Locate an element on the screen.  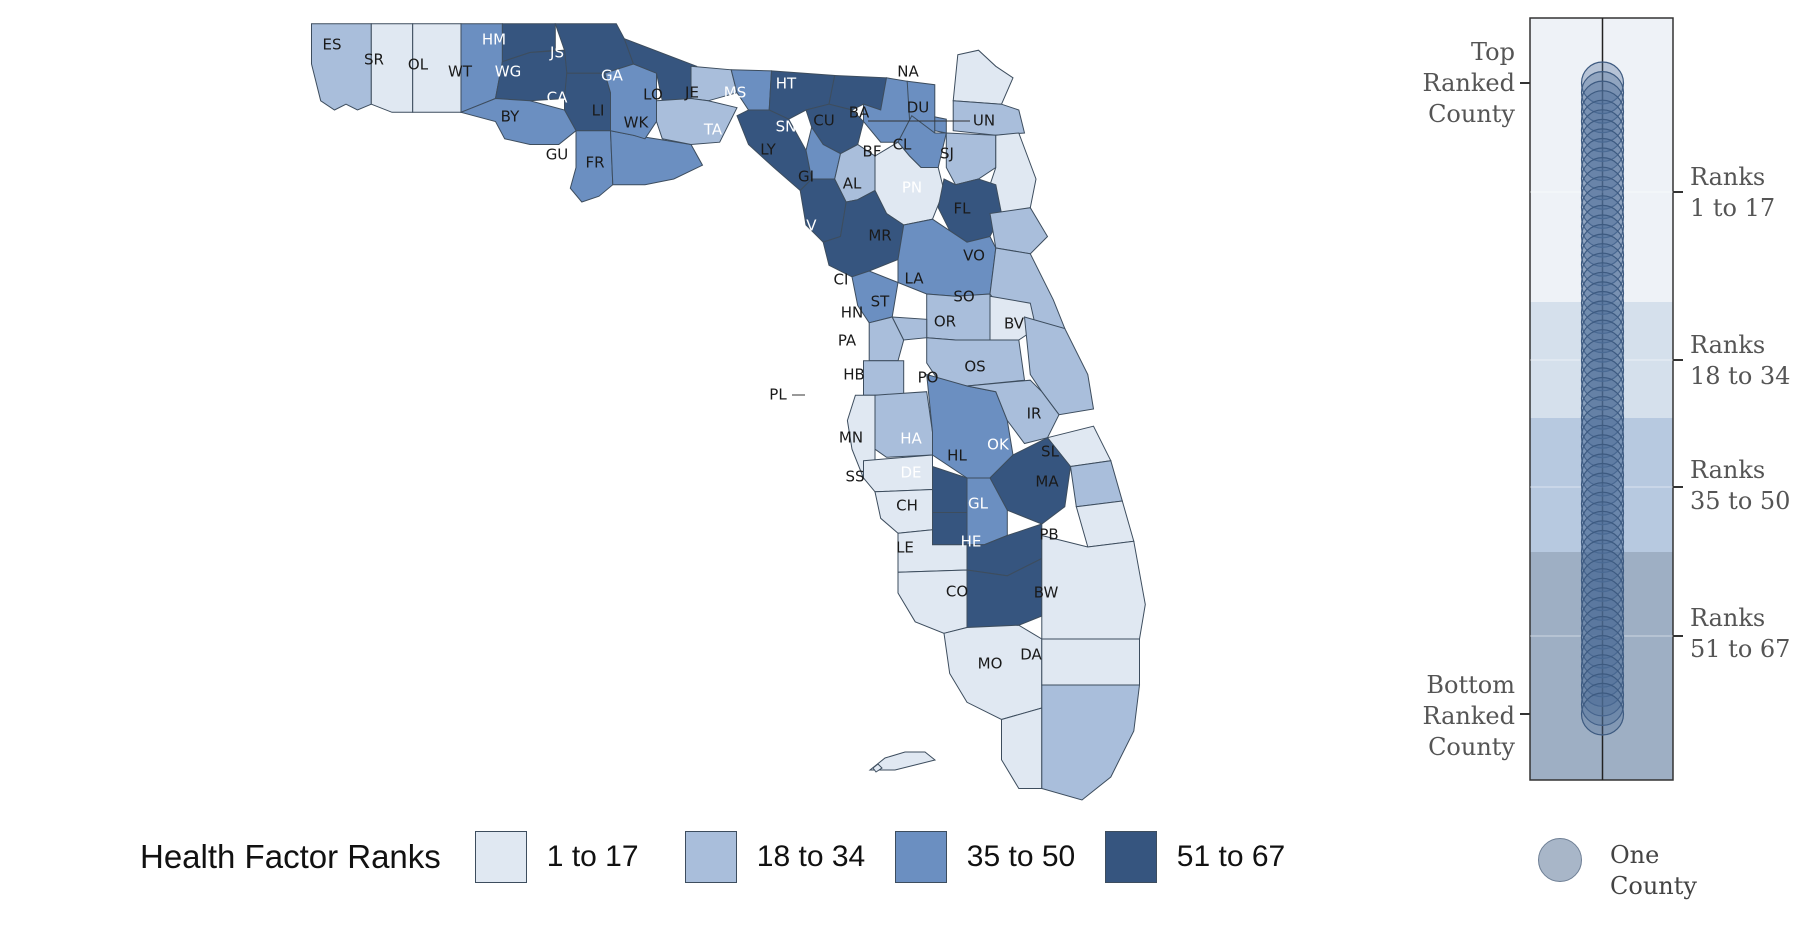
county-label-bf: BF is located at coordinates (872, 152).